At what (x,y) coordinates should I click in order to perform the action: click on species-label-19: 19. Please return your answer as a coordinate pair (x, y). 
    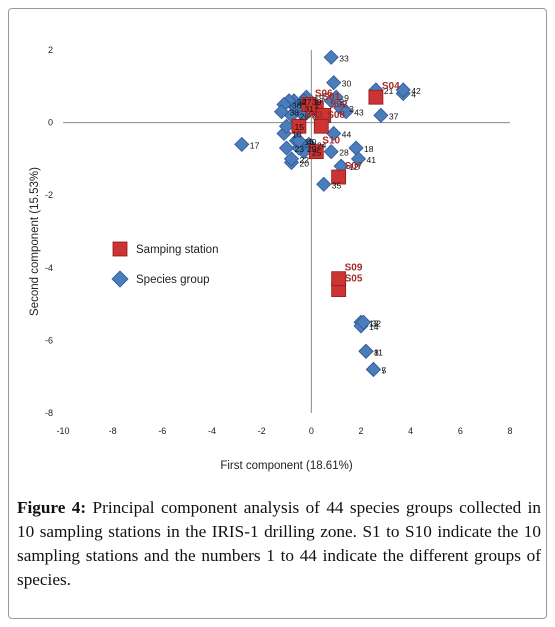
    Looking at the image, I should click on (319, 98).